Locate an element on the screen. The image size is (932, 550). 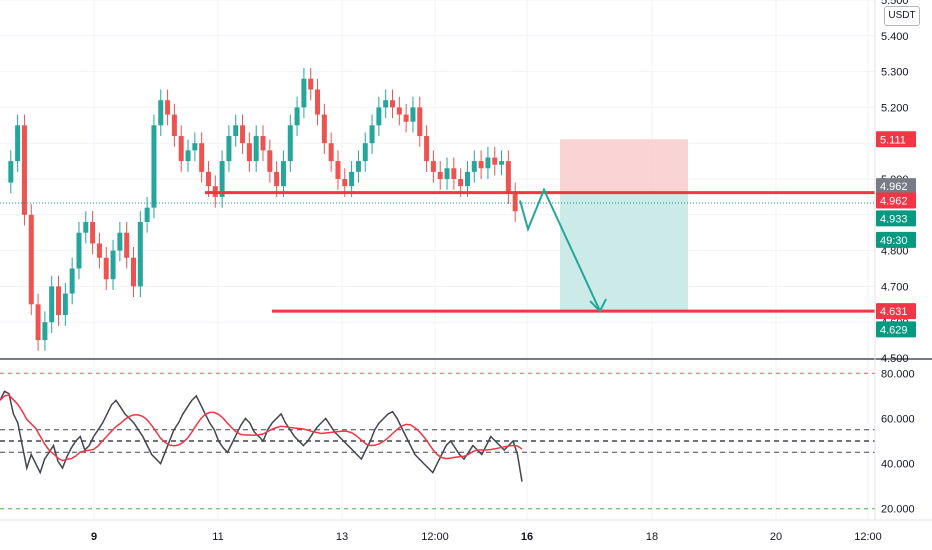
x-tick-label: 11 is located at coordinates (217, 537).